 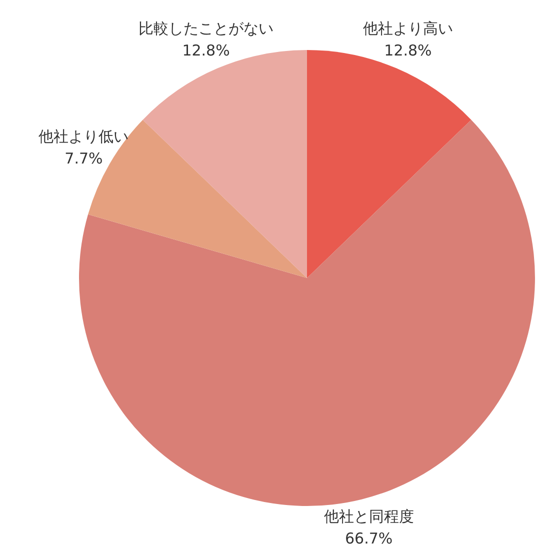 What do you see at coordinates (83, 137) in the screenshot?
I see `slice-label: 他社より低い` at bounding box center [83, 137].